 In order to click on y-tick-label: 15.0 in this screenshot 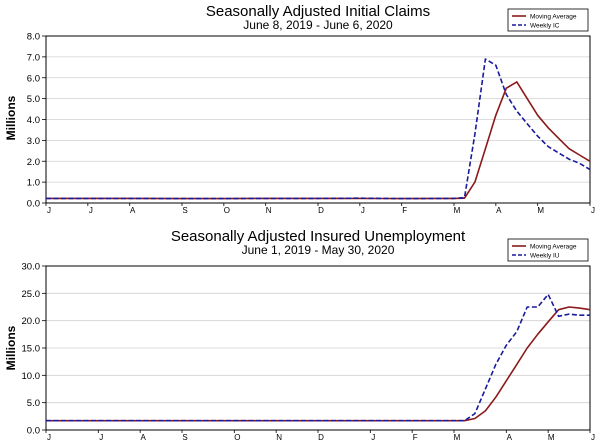, I will do `click(31, 349)`.